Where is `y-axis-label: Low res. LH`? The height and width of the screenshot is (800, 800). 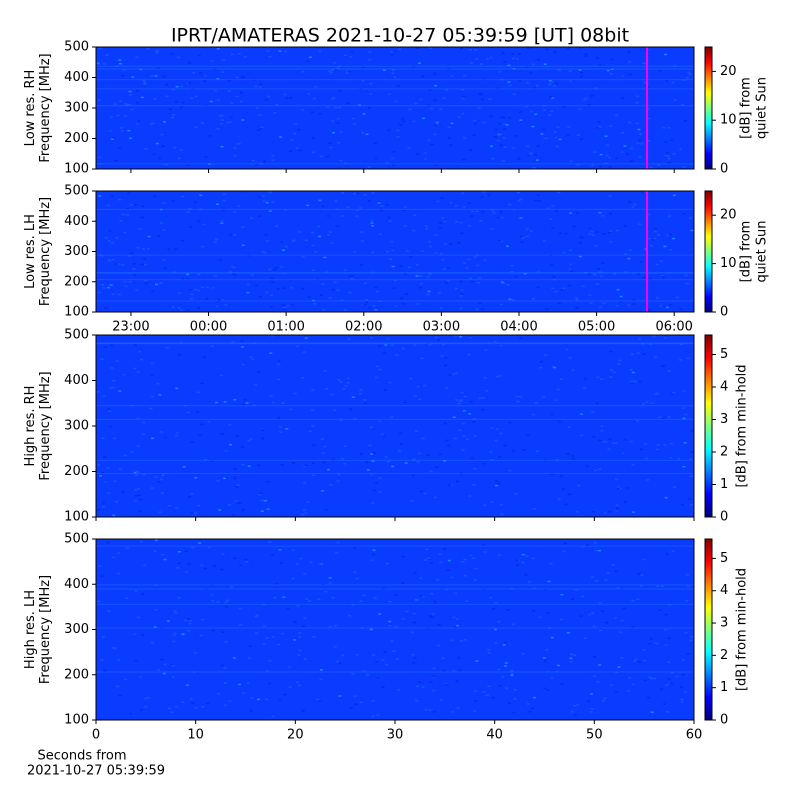 y-axis-label: Low res. LH is located at coordinates (30, 251).